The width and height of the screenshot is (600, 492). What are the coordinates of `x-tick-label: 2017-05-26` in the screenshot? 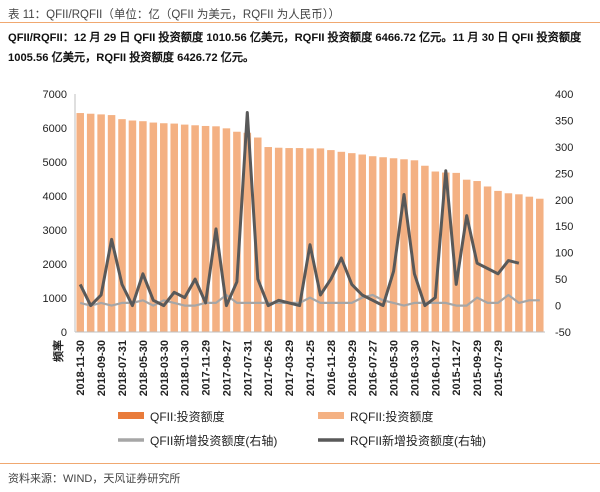 It's located at (269, 368).